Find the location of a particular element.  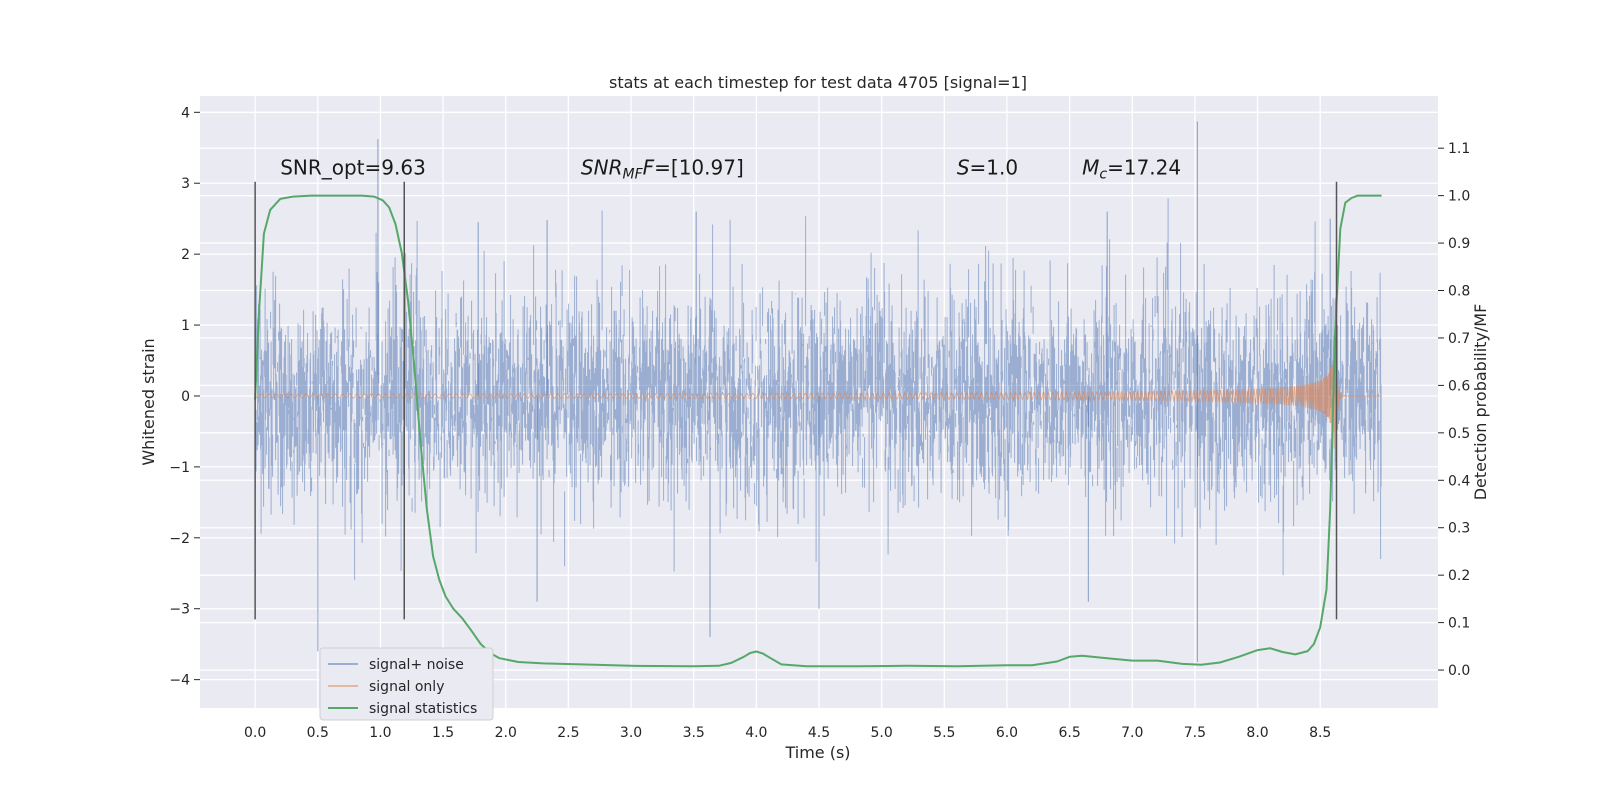

y-tick-label: 1 is located at coordinates (185, 326).